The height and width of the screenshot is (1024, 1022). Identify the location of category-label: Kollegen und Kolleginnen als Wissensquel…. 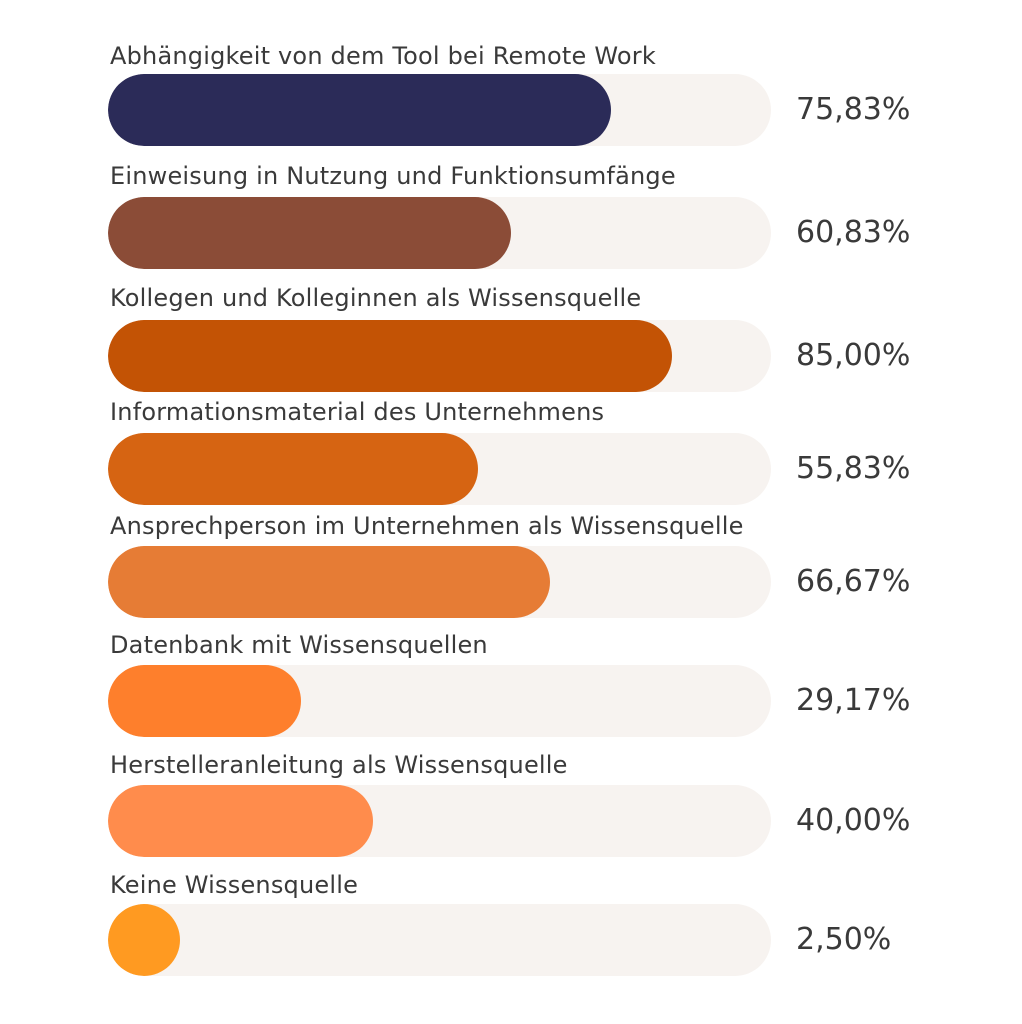
(376, 298).